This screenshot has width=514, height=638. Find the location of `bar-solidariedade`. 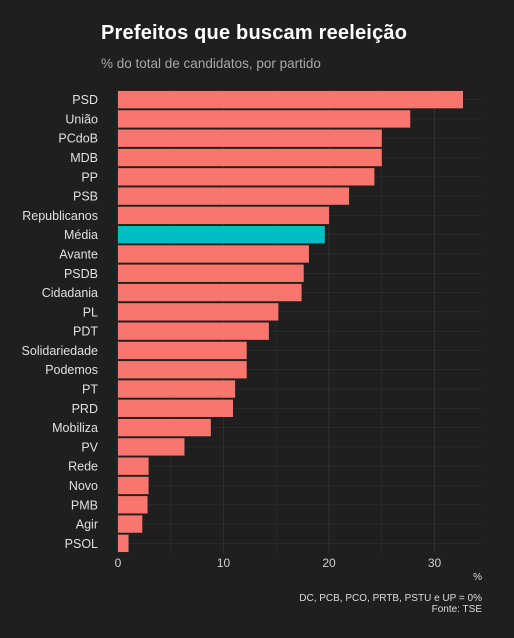

bar-solidariedade is located at coordinates (182, 350).